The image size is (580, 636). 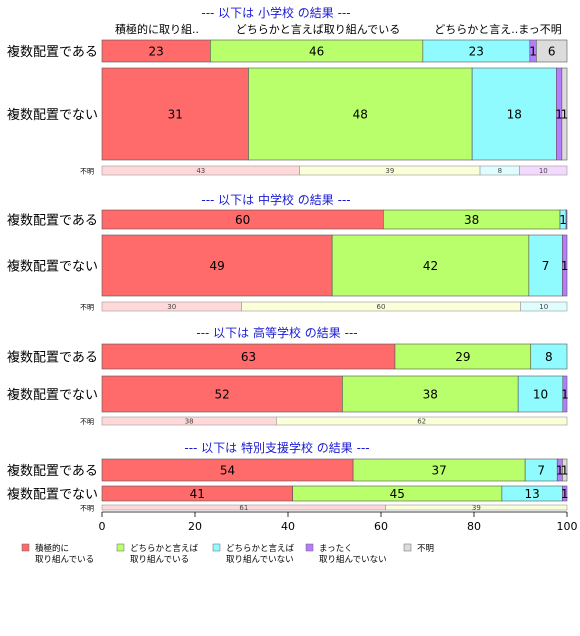 I want to click on unknown-data-label: 62, so click(x=421, y=422).